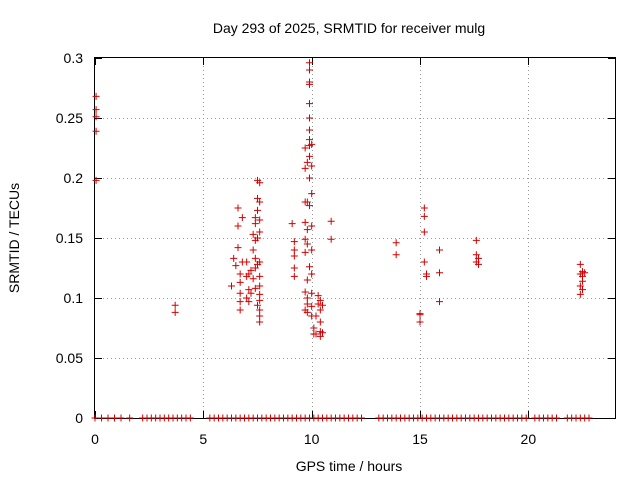 The image size is (640, 480). What do you see at coordinates (312, 439) in the screenshot?
I see `x-tick-label: 10` at bounding box center [312, 439].